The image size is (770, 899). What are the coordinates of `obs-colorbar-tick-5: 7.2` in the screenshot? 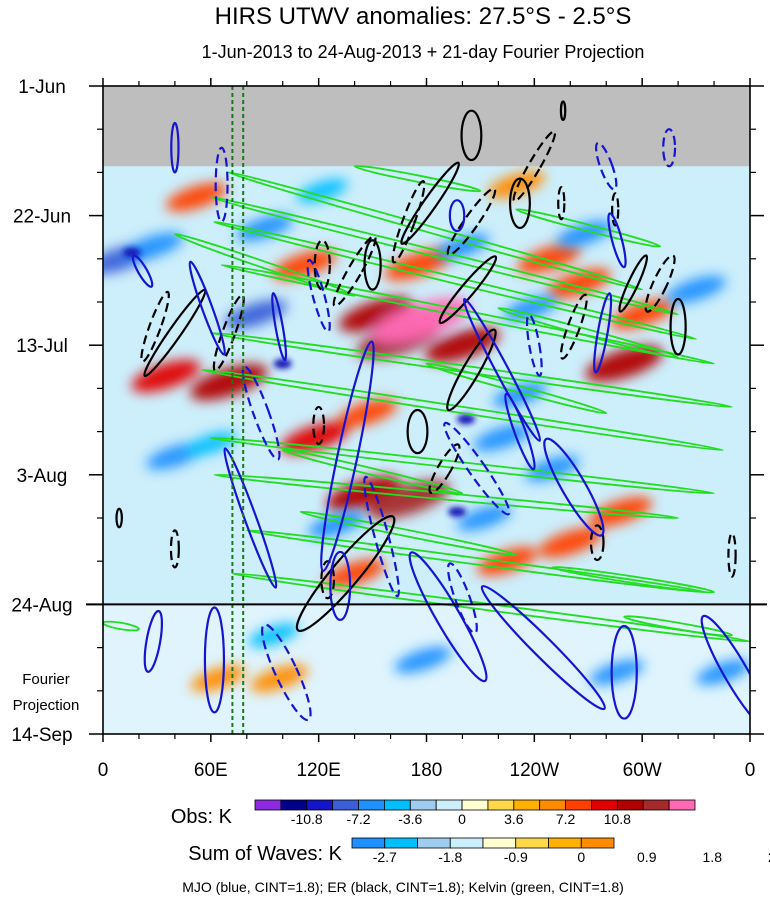 It's located at (566, 819).